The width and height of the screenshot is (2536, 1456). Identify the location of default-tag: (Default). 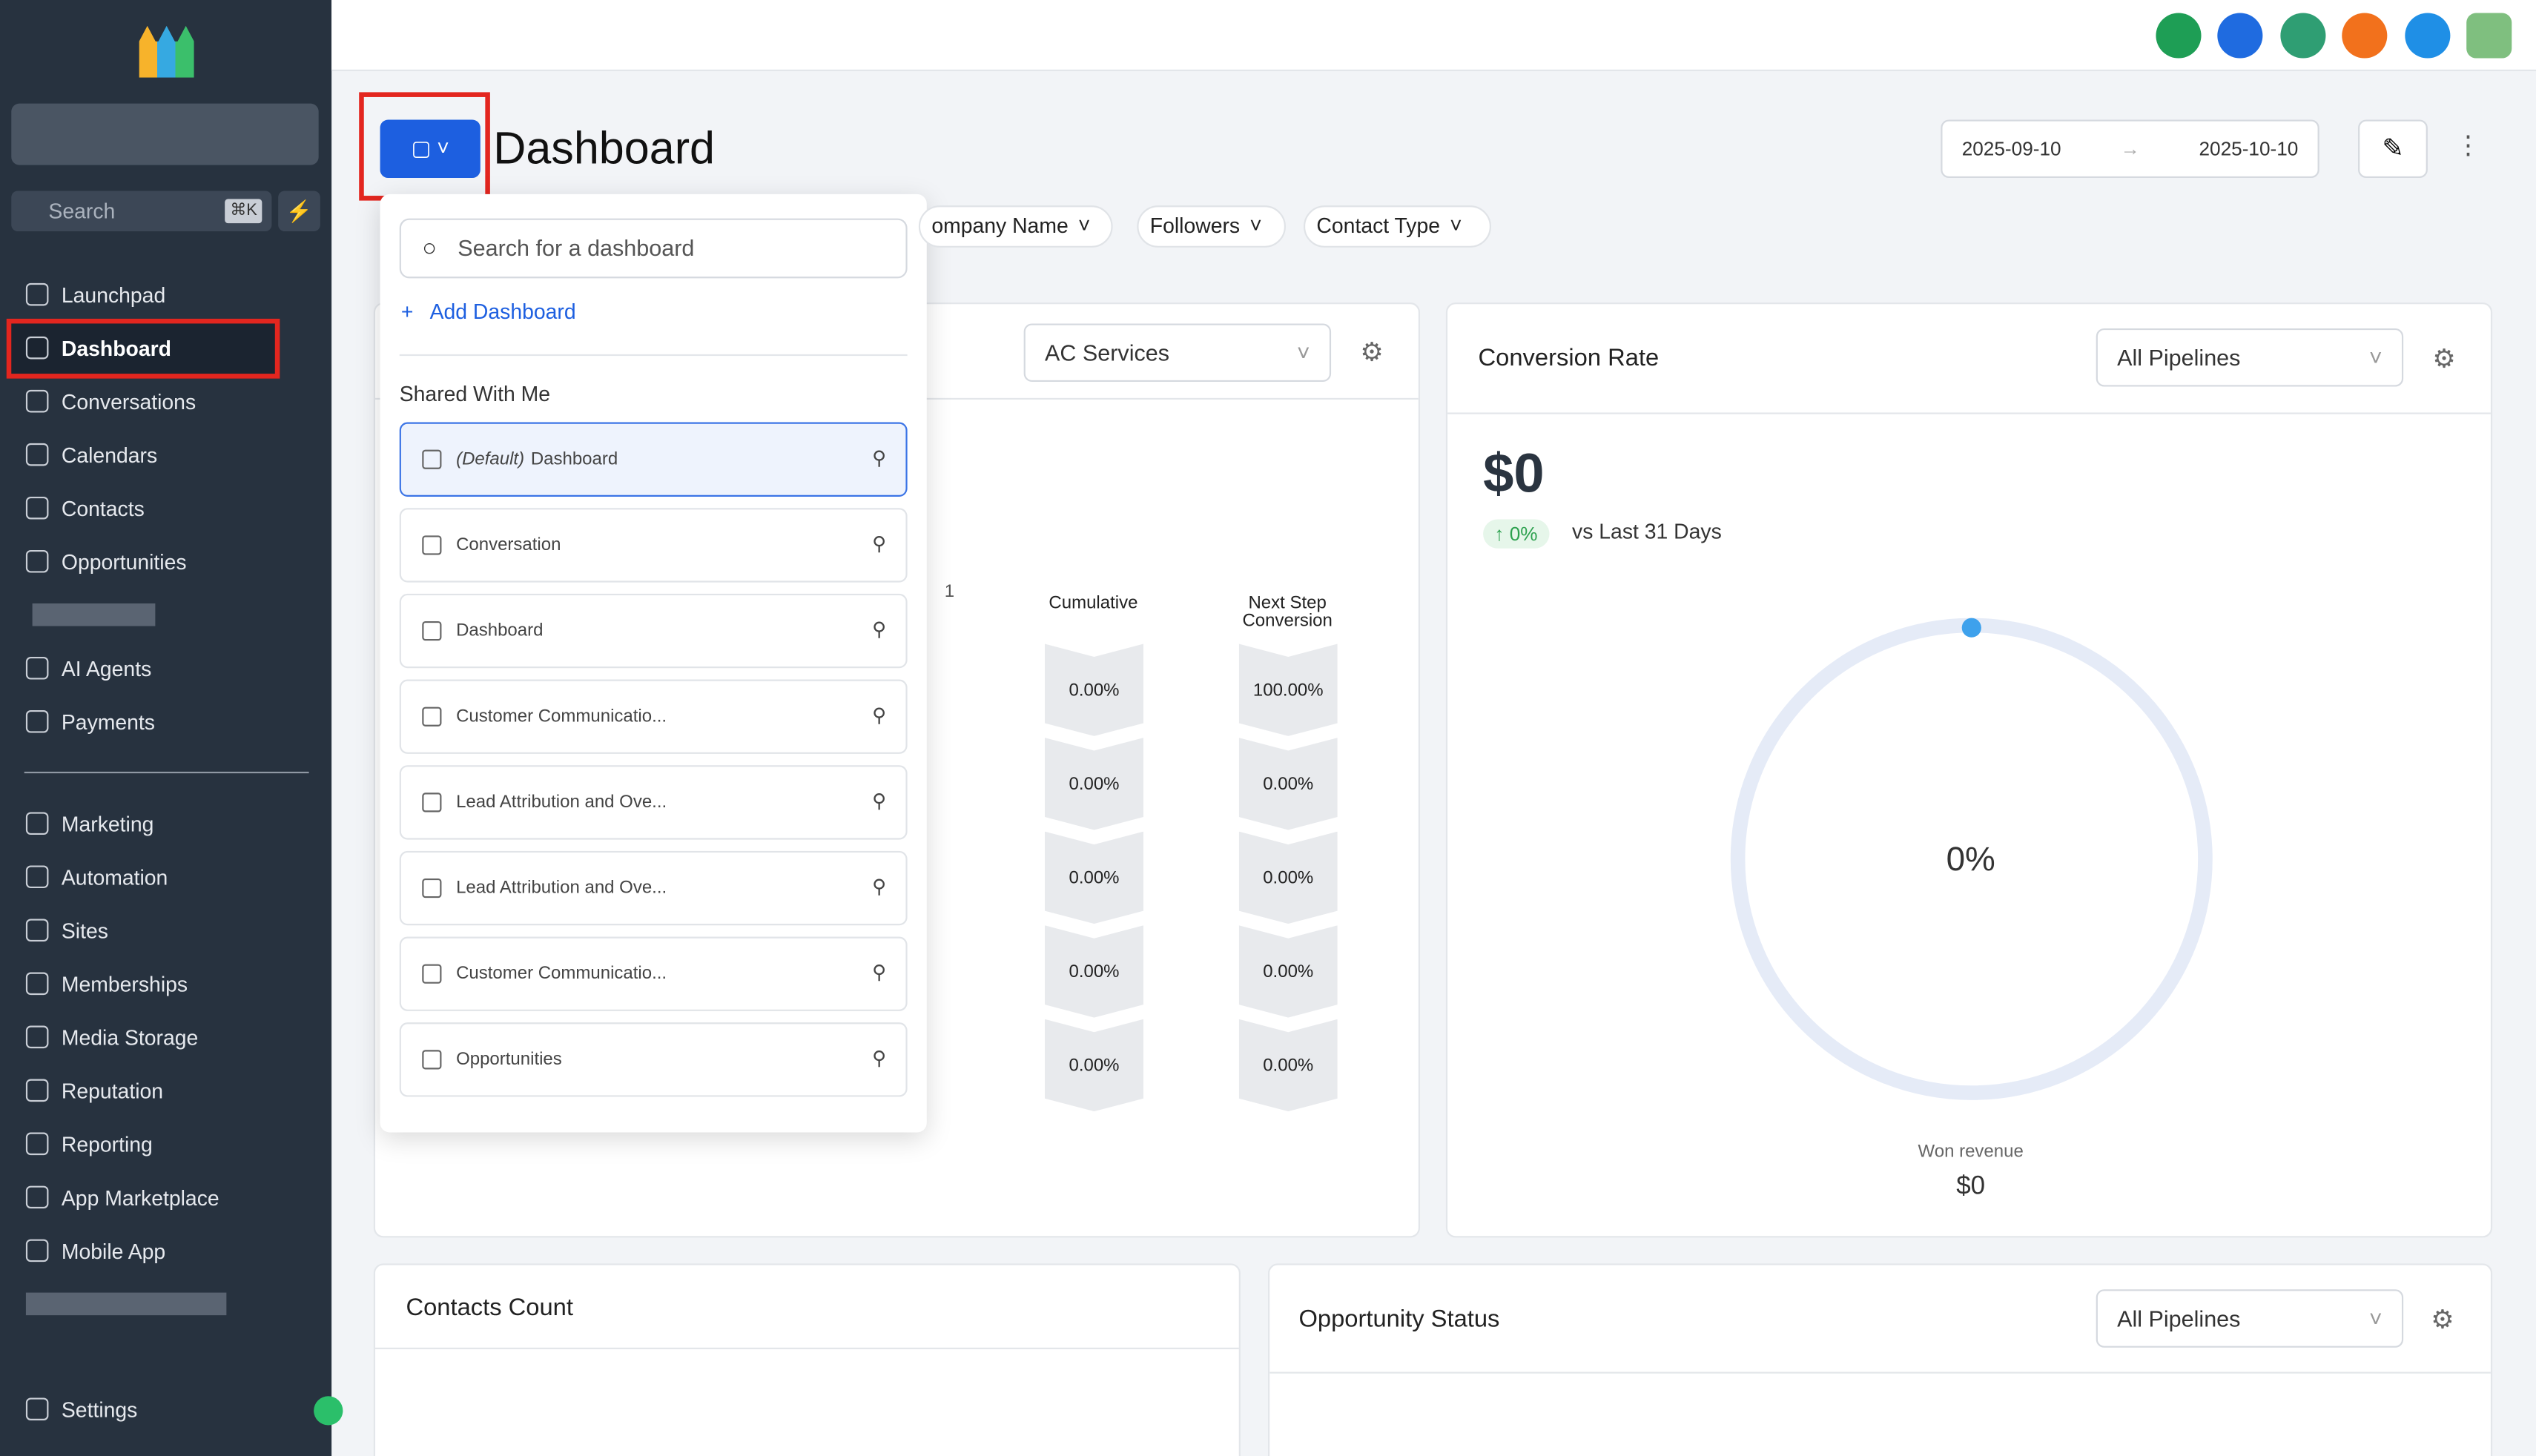
(491, 459).